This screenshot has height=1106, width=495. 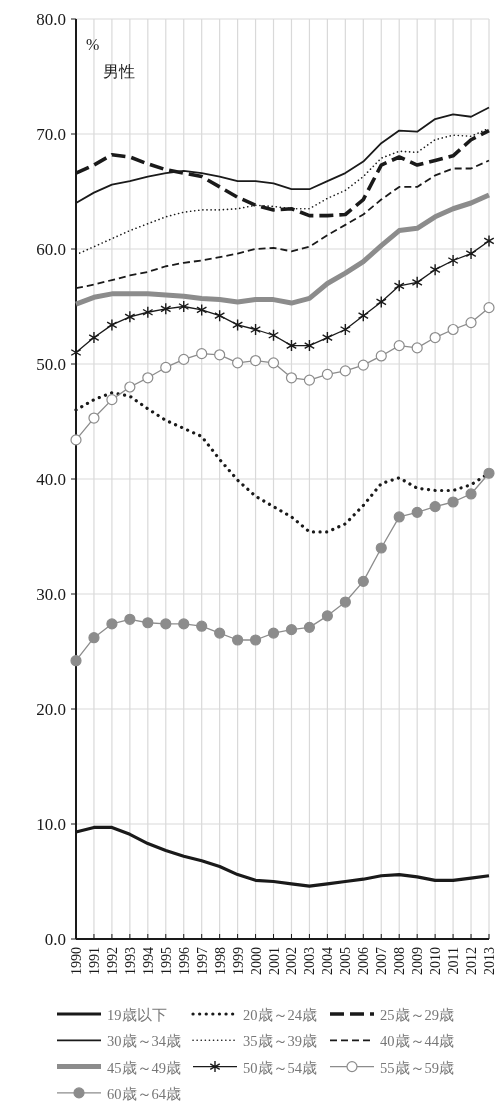 What do you see at coordinates (51, 19) in the screenshot?
I see `y-tick-label: 80.0` at bounding box center [51, 19].